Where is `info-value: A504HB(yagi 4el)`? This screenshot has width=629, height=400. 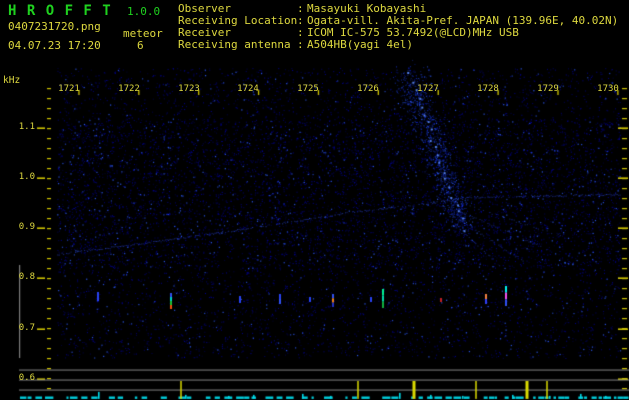 info-value: A504HB(yagi 4el) is located at coordinates (360, 44).